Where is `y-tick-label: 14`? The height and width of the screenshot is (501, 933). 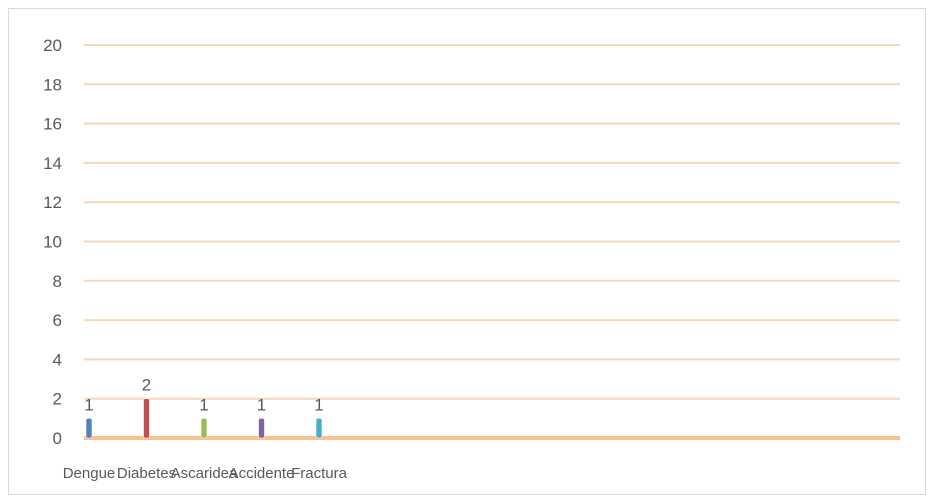
y-tick-label: 14 is located at coordinates (52, 163).